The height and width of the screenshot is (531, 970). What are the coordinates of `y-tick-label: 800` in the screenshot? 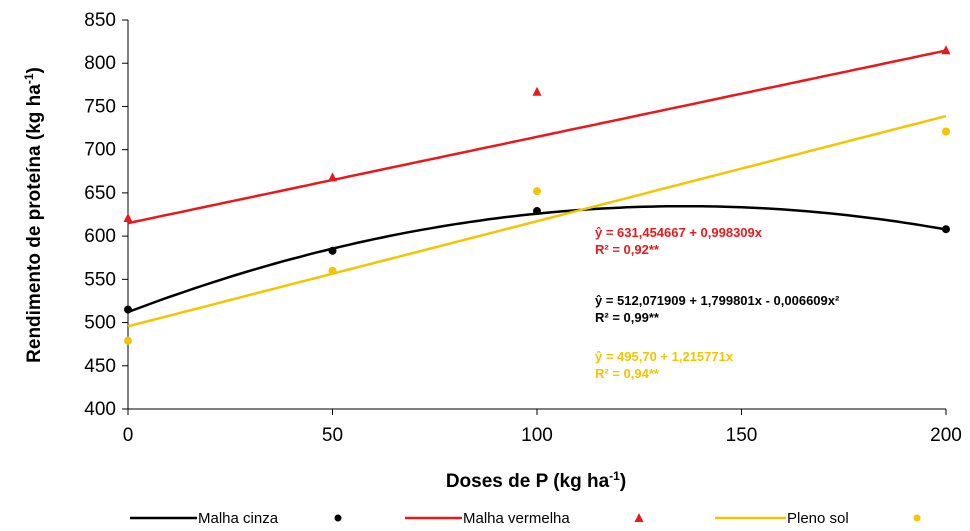 It's located at (100, 63).